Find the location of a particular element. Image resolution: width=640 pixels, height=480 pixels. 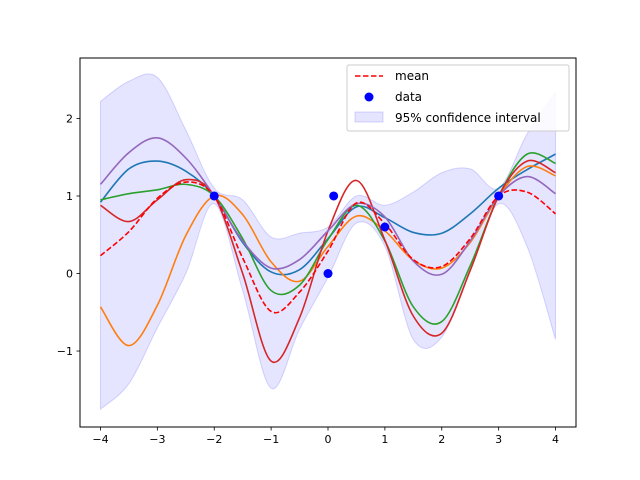

y-axis: −1 0 1 2 is located at coordinates (68, 235).